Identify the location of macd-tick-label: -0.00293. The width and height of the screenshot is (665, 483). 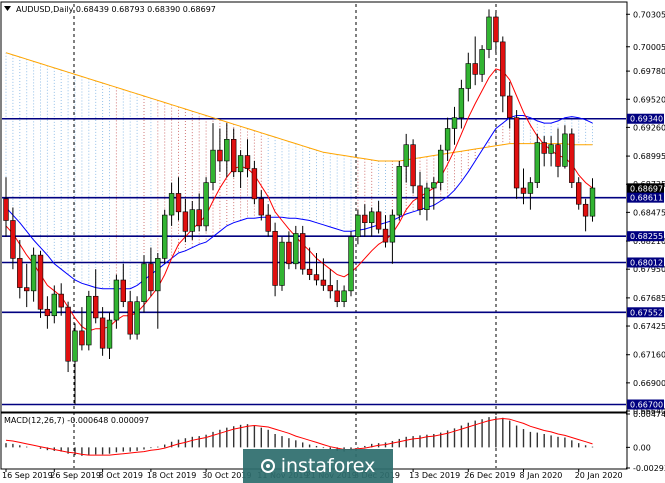
(649, 468).